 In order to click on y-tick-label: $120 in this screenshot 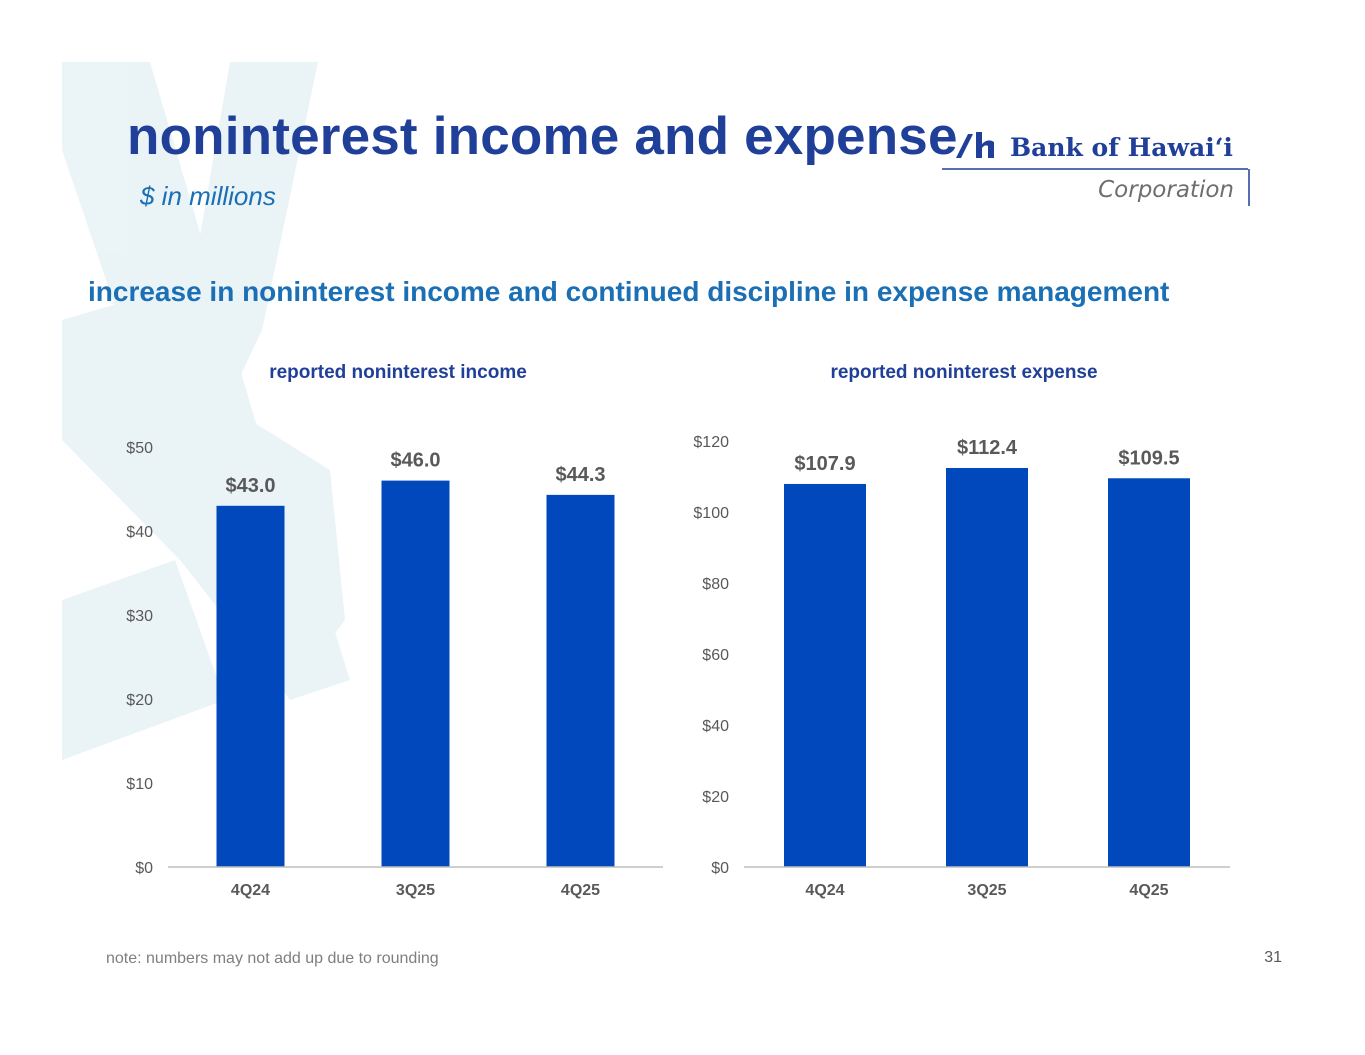, I will do `click(711, 442)`.